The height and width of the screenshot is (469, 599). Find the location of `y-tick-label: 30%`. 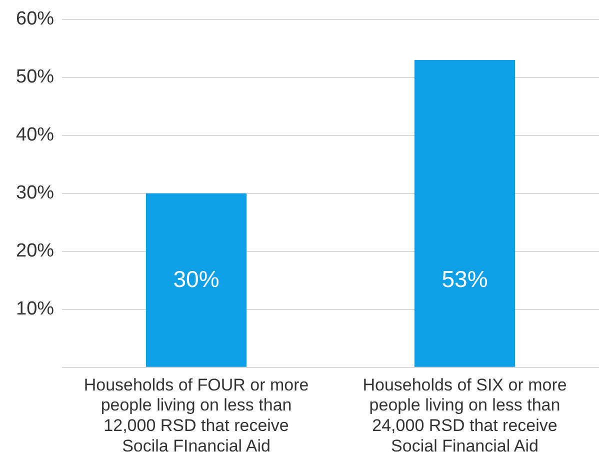

y-tick-label: 30% is located at coordinates (35, 193).